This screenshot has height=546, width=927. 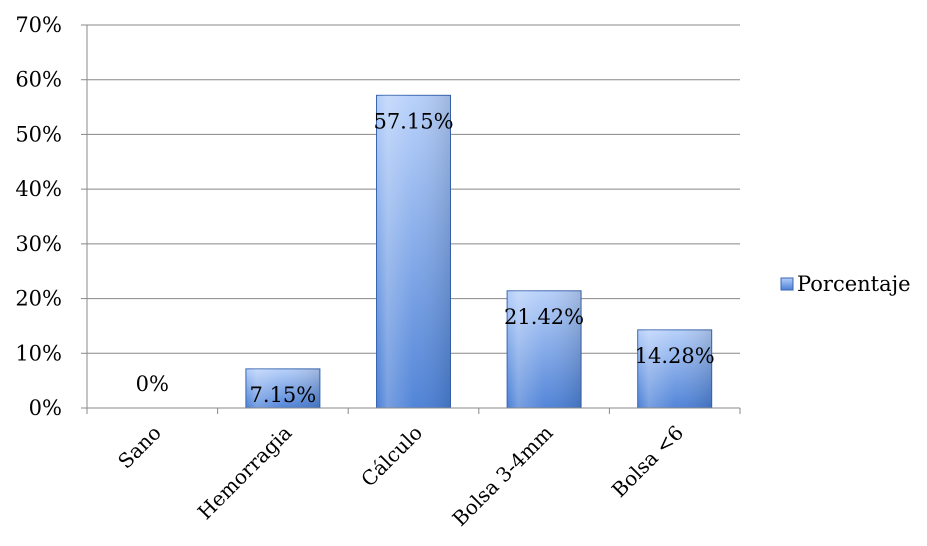 What do you see at coordinates (787, 284) in the screenshot?
I see `legend-swatch` at bounding box center [787, 284].